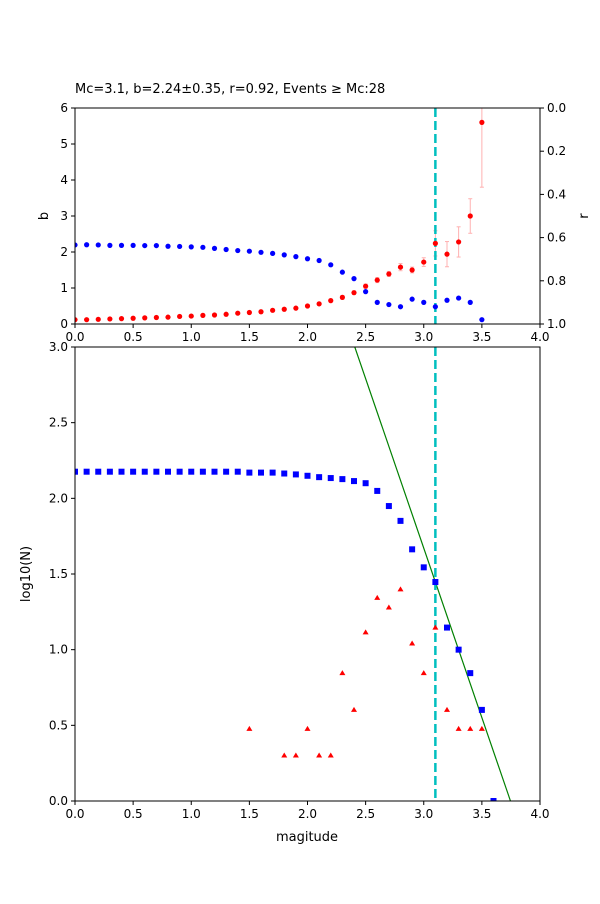 This screenshot has width=600, height=904. I want to click on y-tick-label: 3, so click(64, 216).